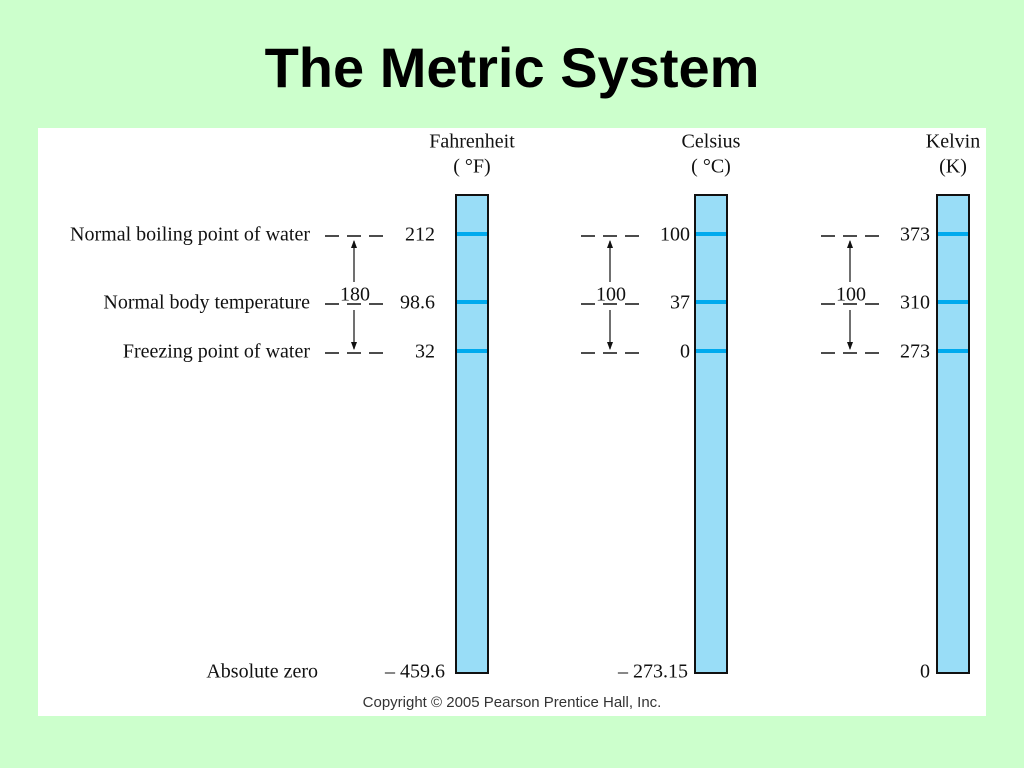 The height and width of the screenshot is (768, 1024). What do you see at coordinates (680, 303) in the screenshot?
I see `scale-value: 37` at bounding box center [680, 303].